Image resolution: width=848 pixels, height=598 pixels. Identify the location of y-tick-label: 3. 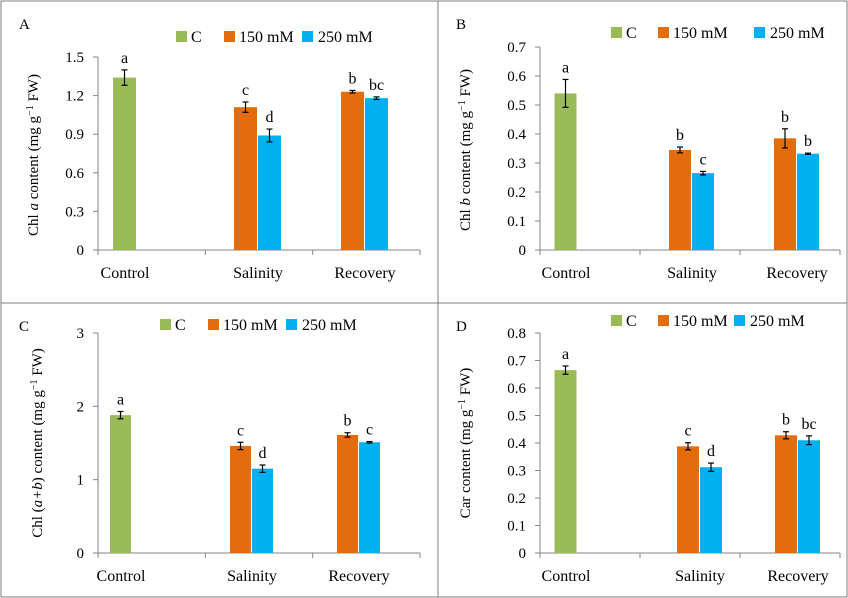
(81, 334).